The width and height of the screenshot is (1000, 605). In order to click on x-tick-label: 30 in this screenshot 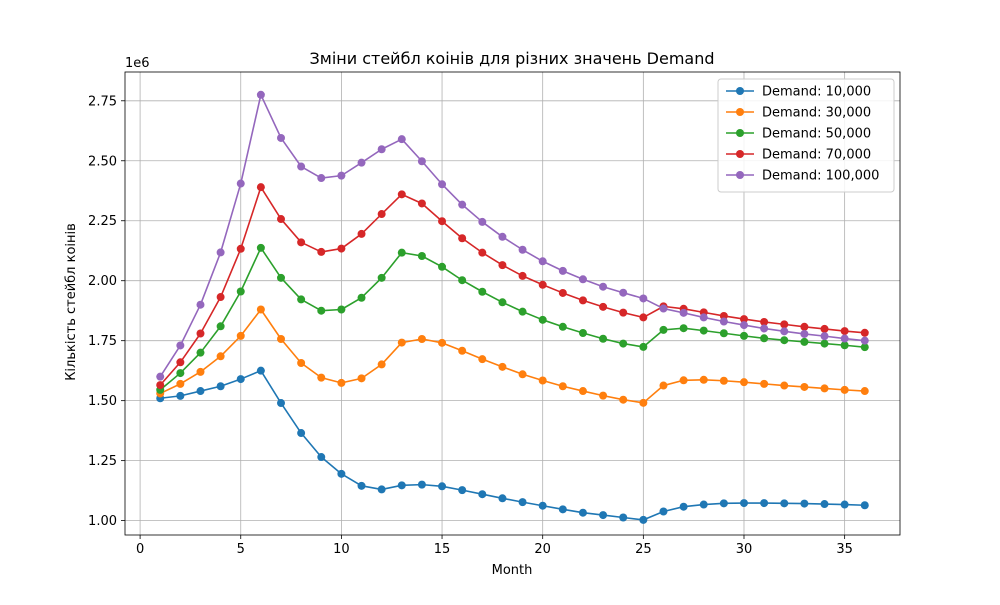, I will do `click(744, 549)`.